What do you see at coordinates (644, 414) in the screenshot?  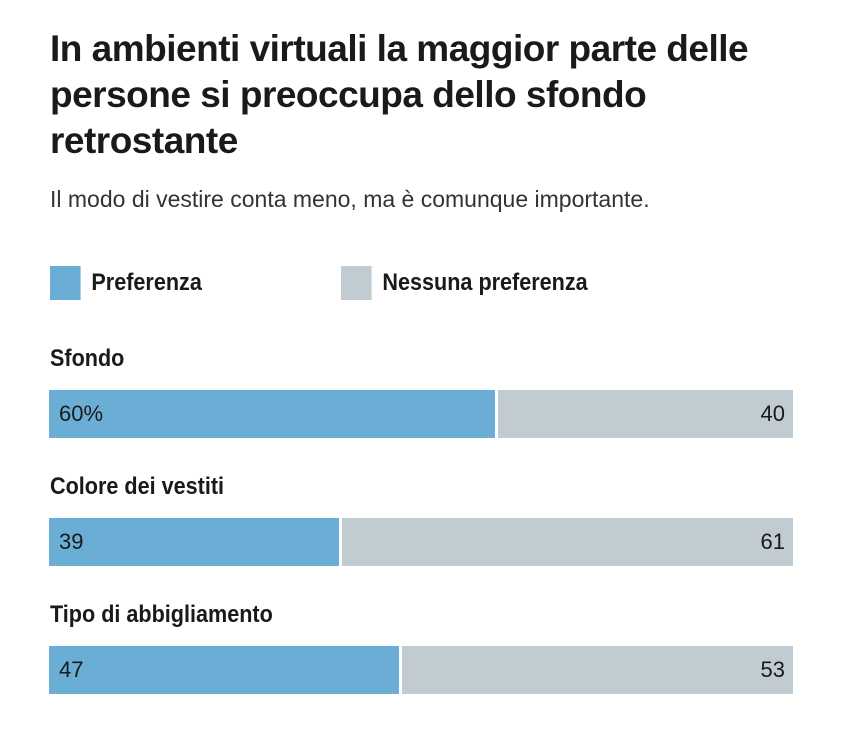 I see `bar-segment-nessuna-preferenza: 40` at bounding box center [644, 414].